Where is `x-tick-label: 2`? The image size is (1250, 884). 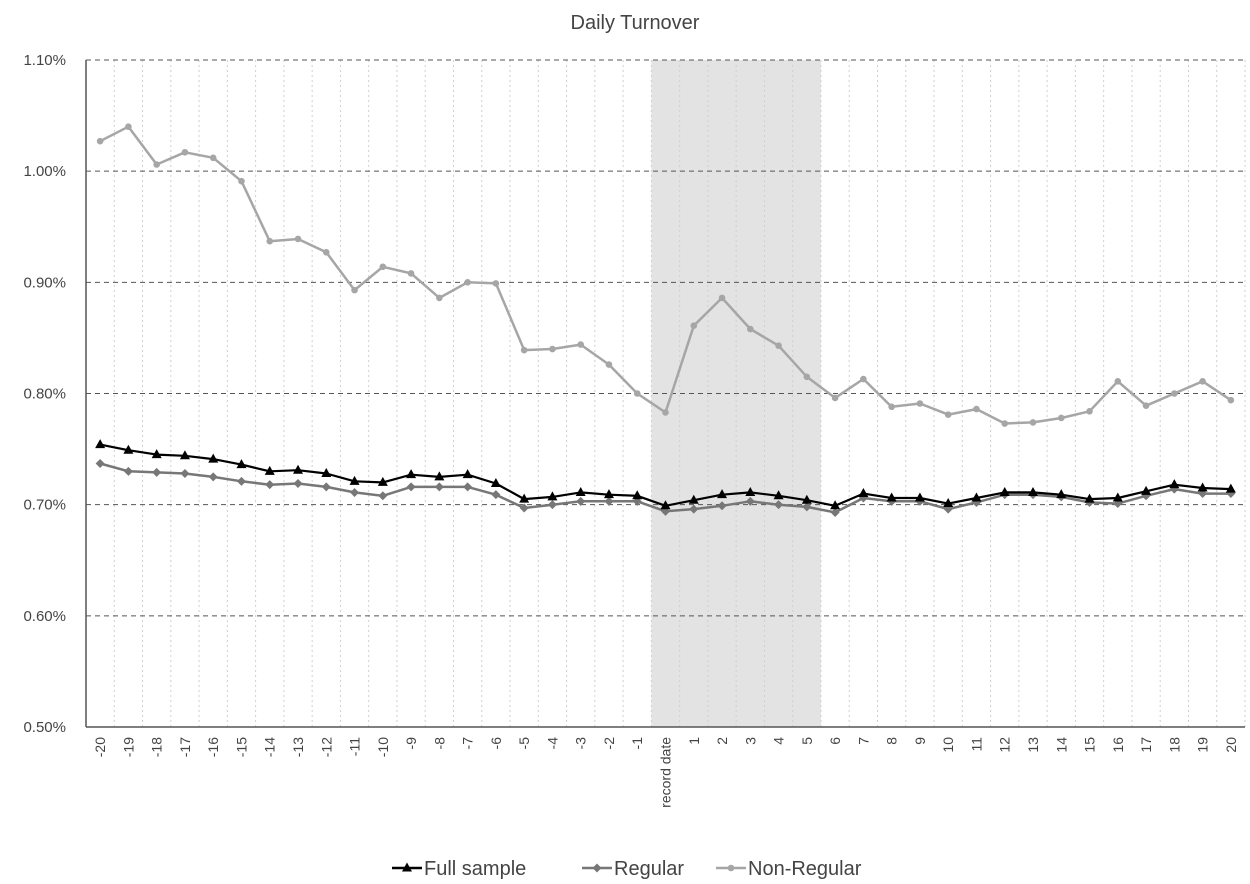 x-tick-label: 2 is located at coordinates (722, 741).